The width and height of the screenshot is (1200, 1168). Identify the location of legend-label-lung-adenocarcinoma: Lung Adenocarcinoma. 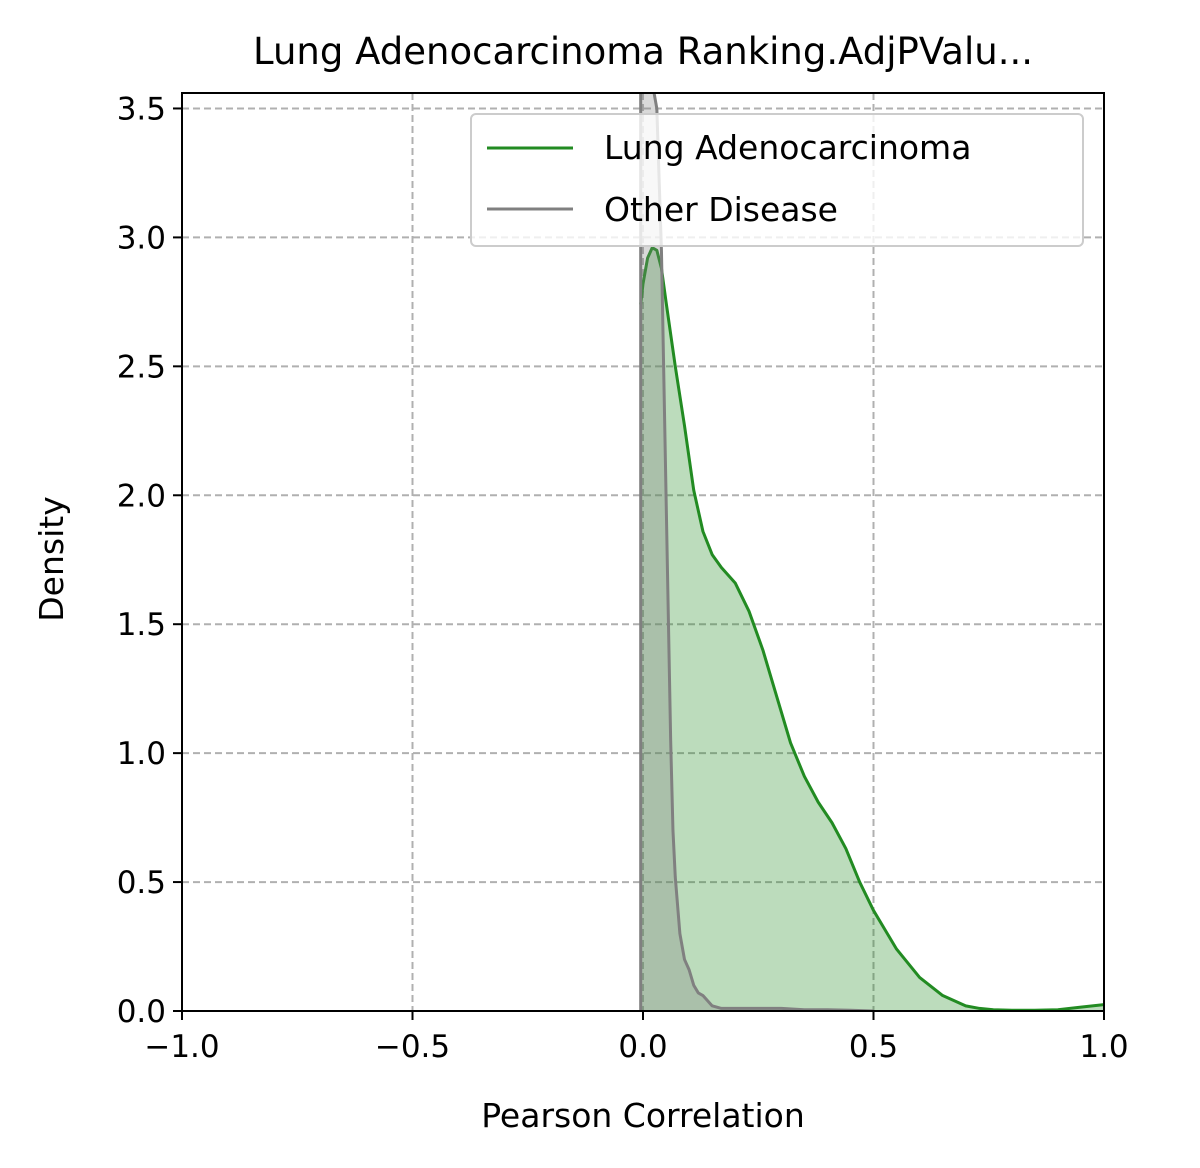
(787, 147).